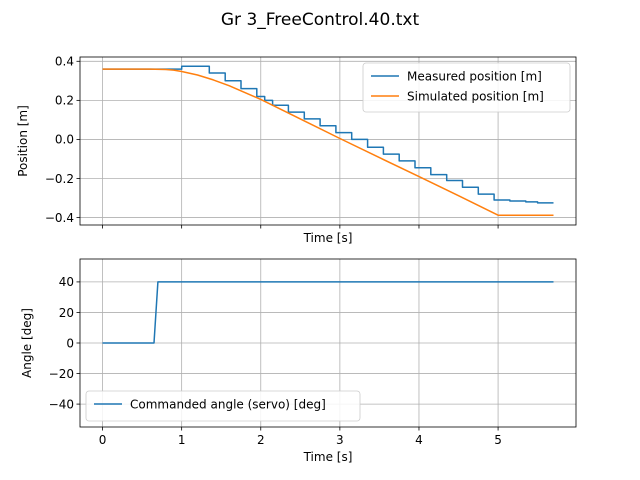 Image resolution: width=640 pixels, height=480 pixels. What do you see at coordinates (103, 440) in the screenshot?
I see `x-tick-label: 0` at bounding box center [103, 440].